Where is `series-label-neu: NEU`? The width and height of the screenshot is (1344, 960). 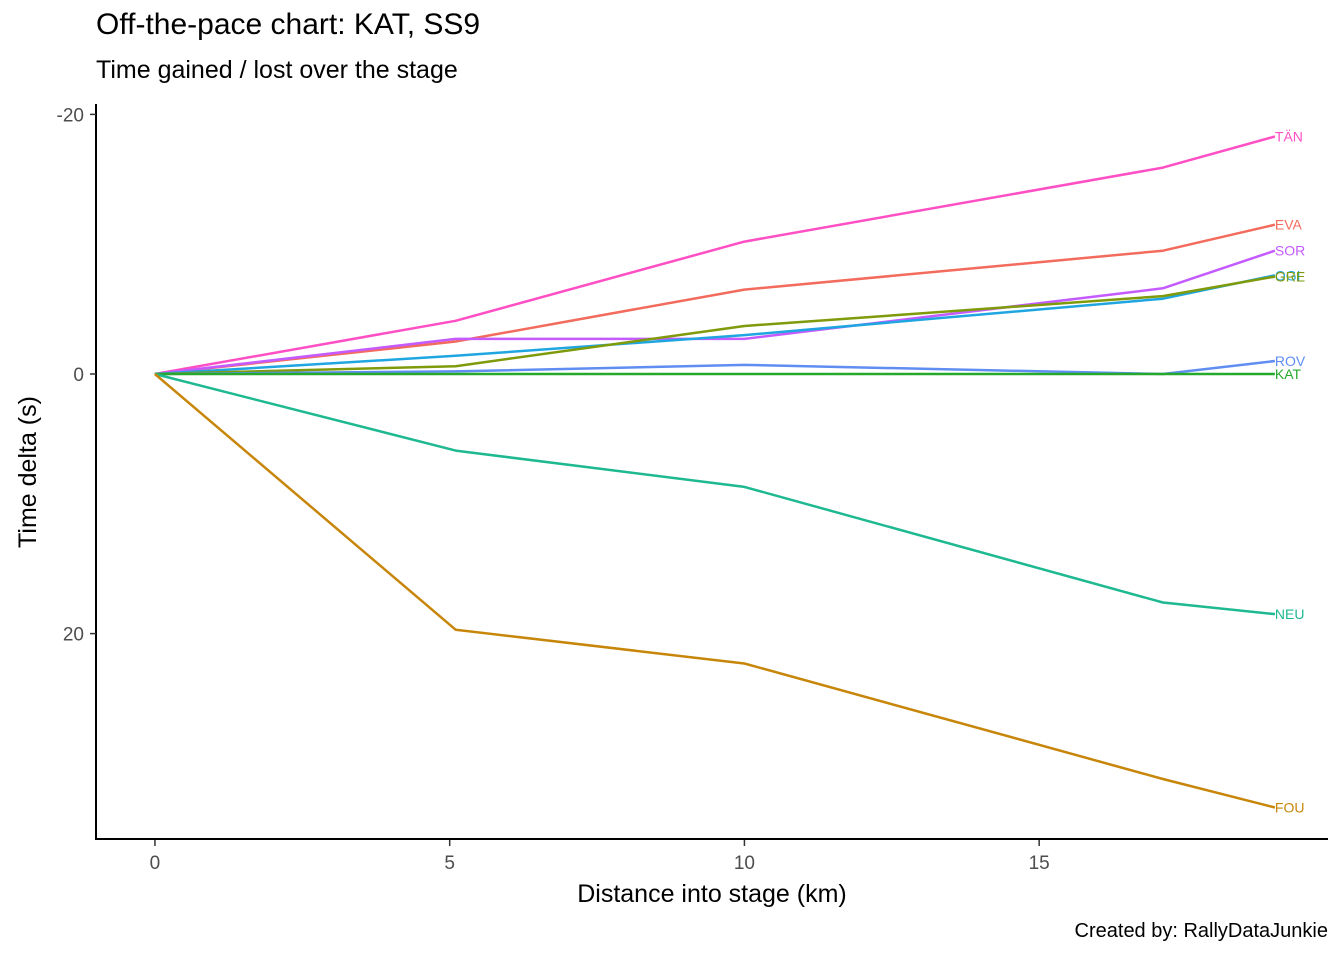 series-label-neu: NEU is located at coordinates (1290, 614).